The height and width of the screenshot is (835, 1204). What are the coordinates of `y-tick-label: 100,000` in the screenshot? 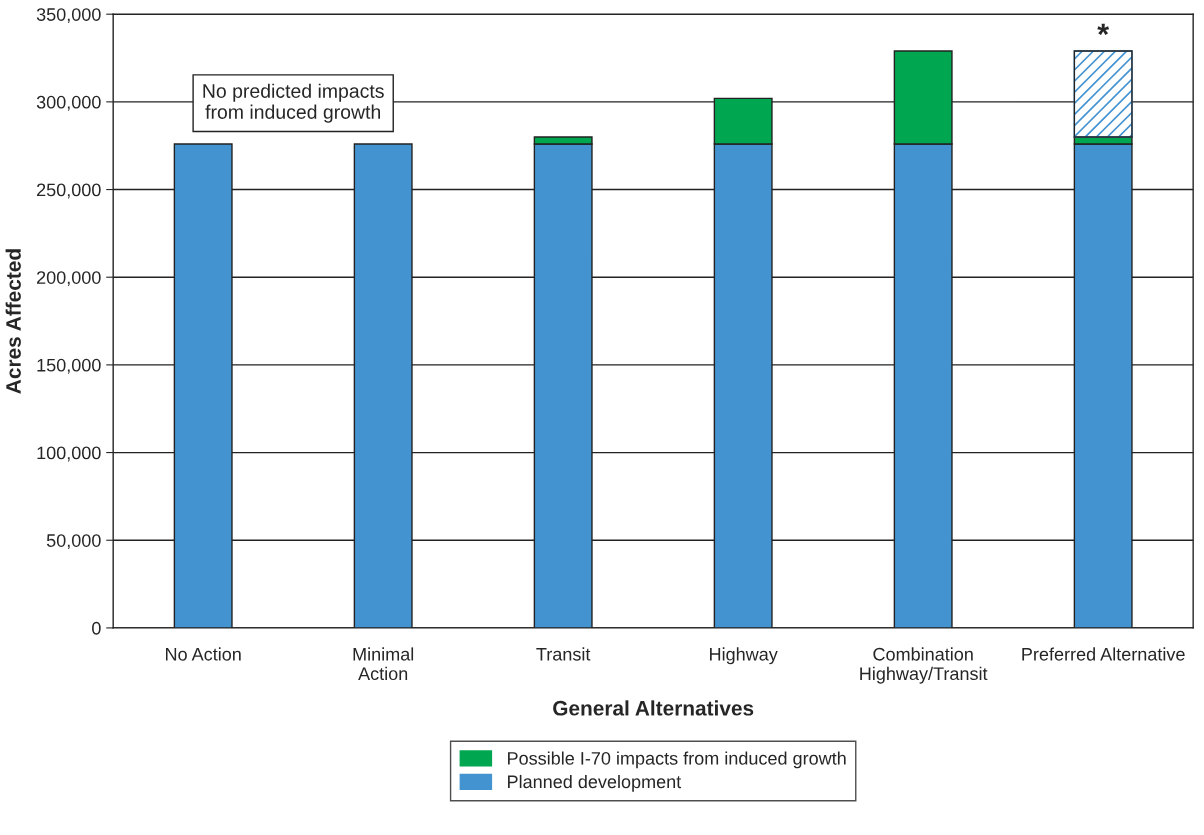 It's located at (69, 454).